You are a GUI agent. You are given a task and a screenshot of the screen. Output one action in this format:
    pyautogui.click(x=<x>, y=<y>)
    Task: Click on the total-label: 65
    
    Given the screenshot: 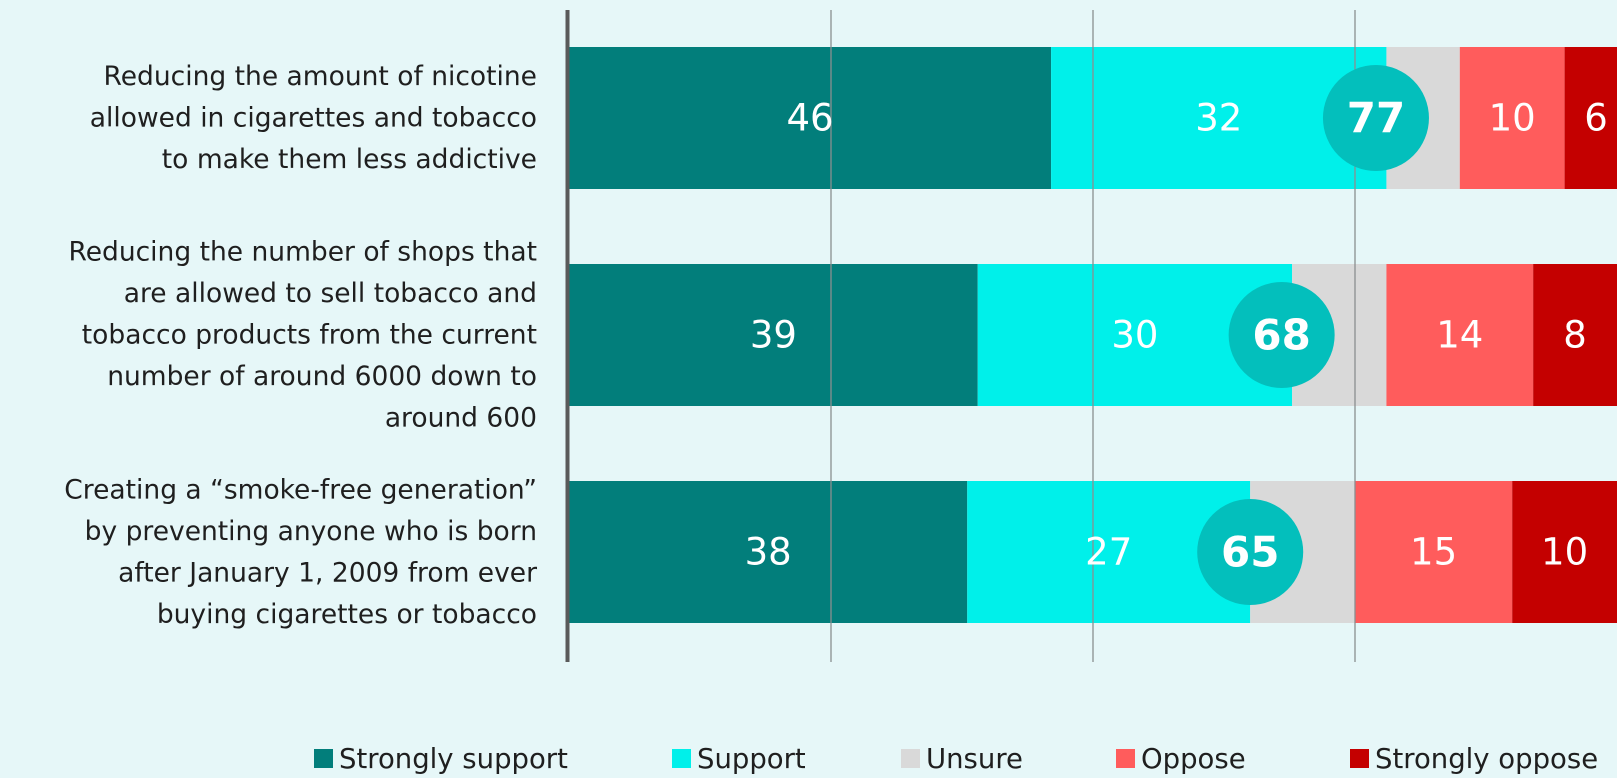 What is the action you would take?
    pyautogui.click(x=1250, y=552)
    